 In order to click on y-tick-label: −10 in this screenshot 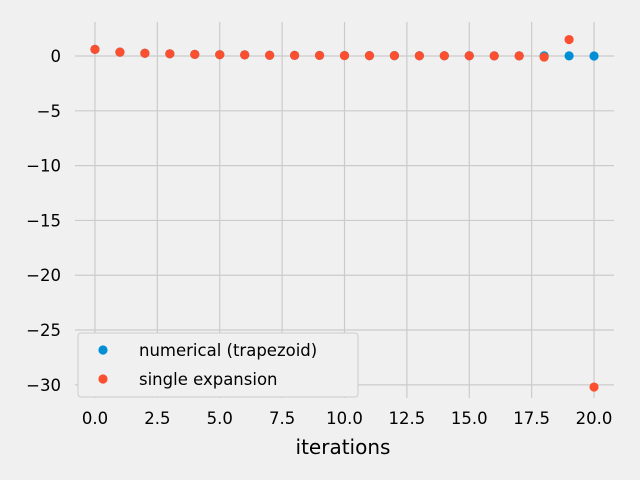, I will do `click(43, 166)`.